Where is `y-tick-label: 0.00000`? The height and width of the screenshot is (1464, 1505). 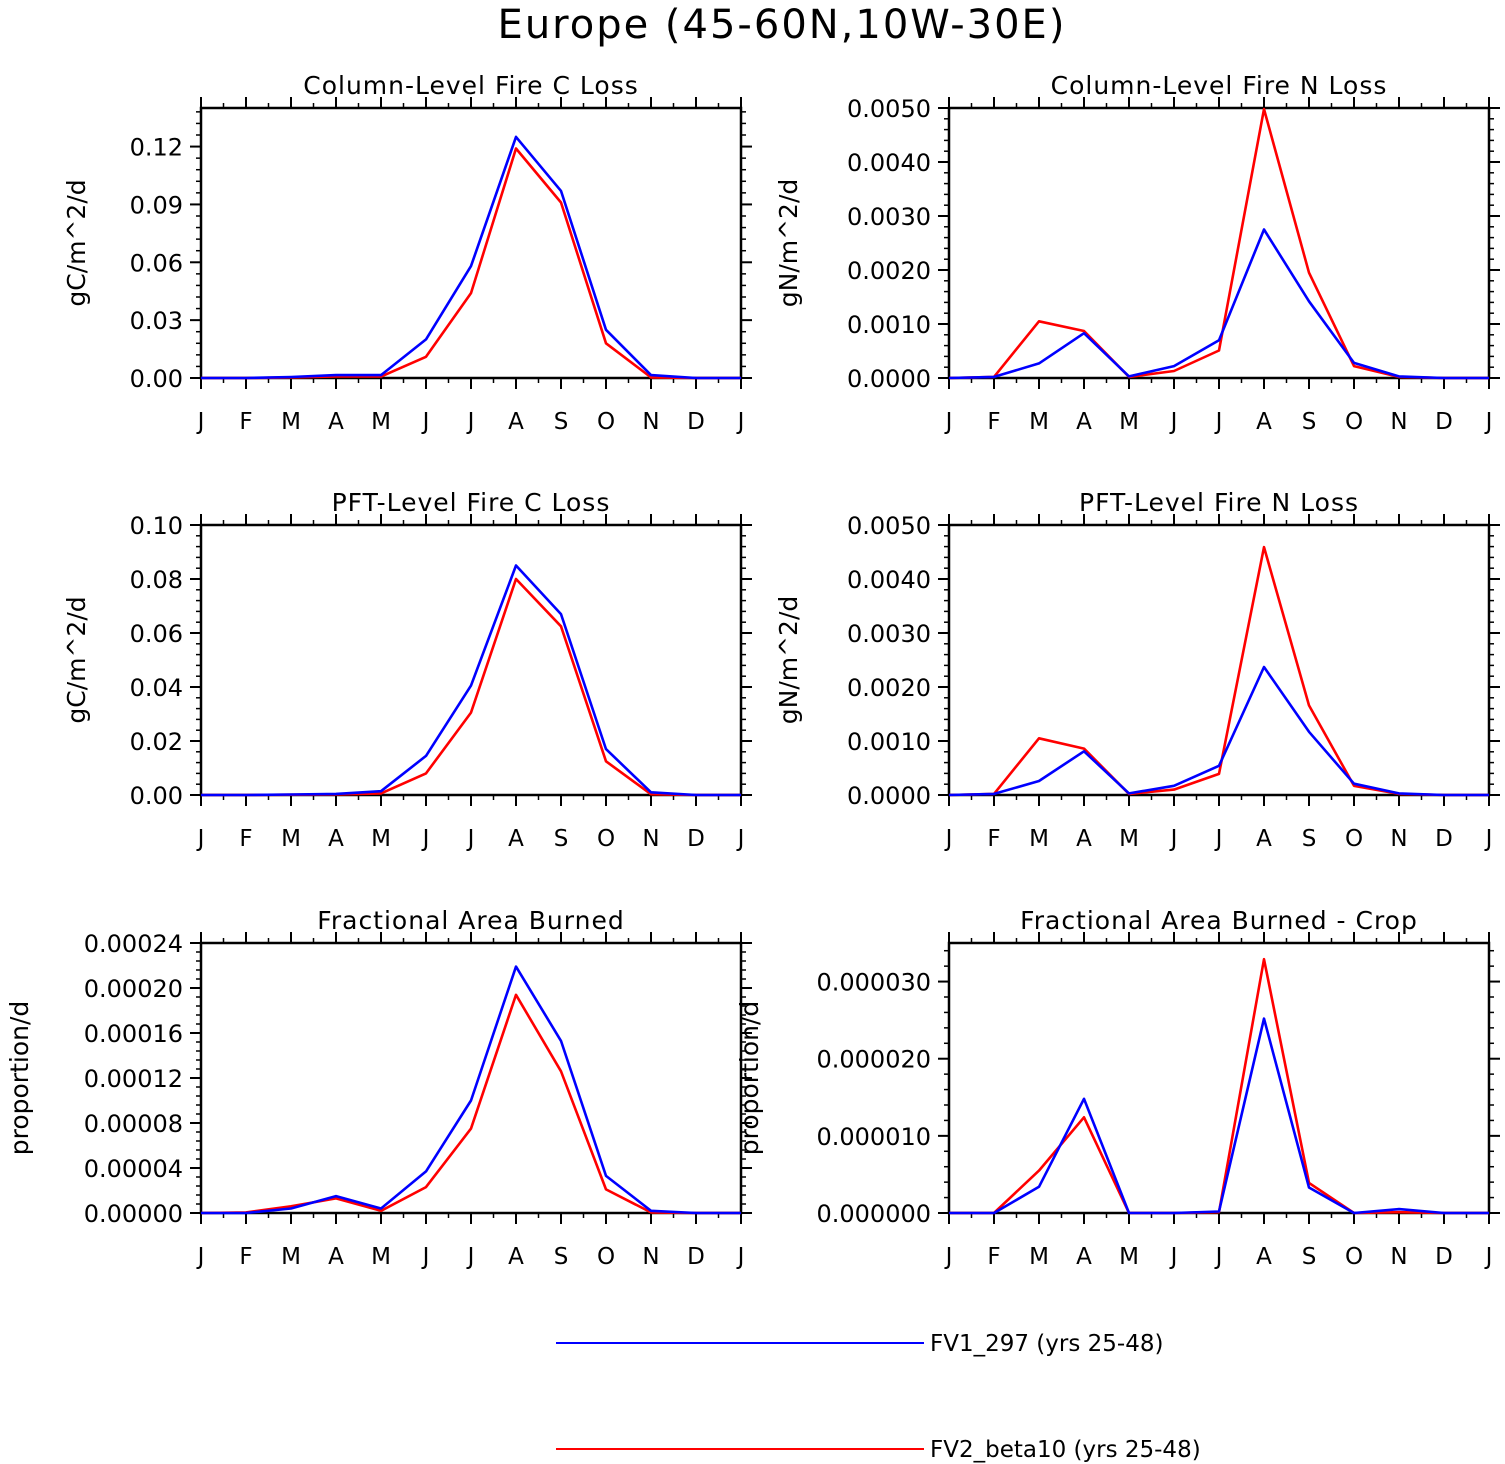 y-tick-label: 0.00000 is located at coordinates (133, 1214).